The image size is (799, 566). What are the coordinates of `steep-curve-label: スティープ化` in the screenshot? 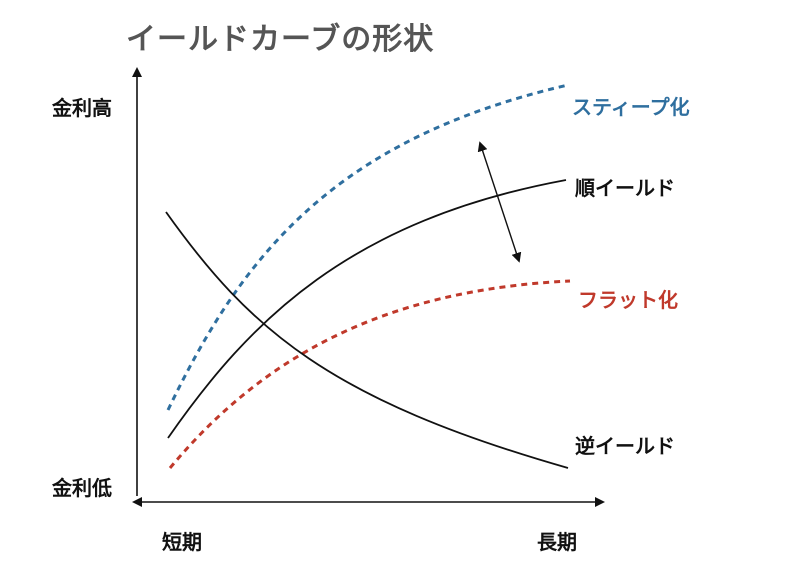 It's located at (631, 107).